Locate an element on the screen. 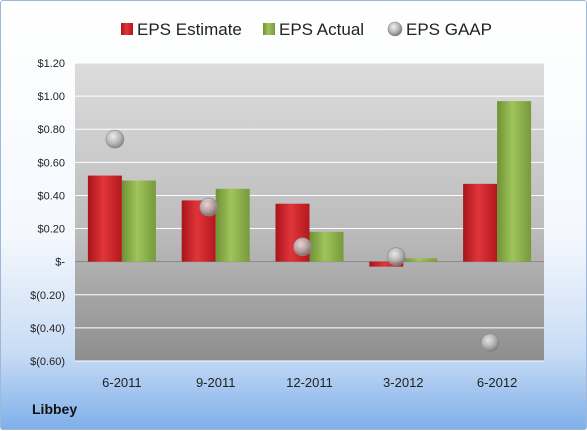  category-label: 6-2012 is located at coordinates (497, 382).